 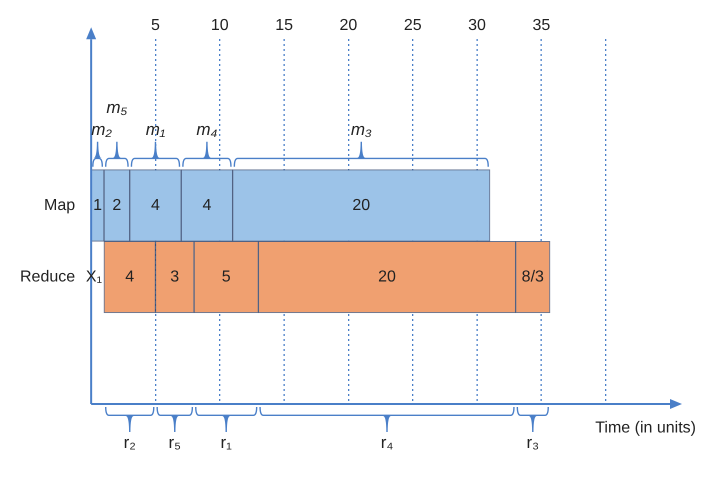 I want to click on x-tick-label: 20, so click(x=349, y=25).